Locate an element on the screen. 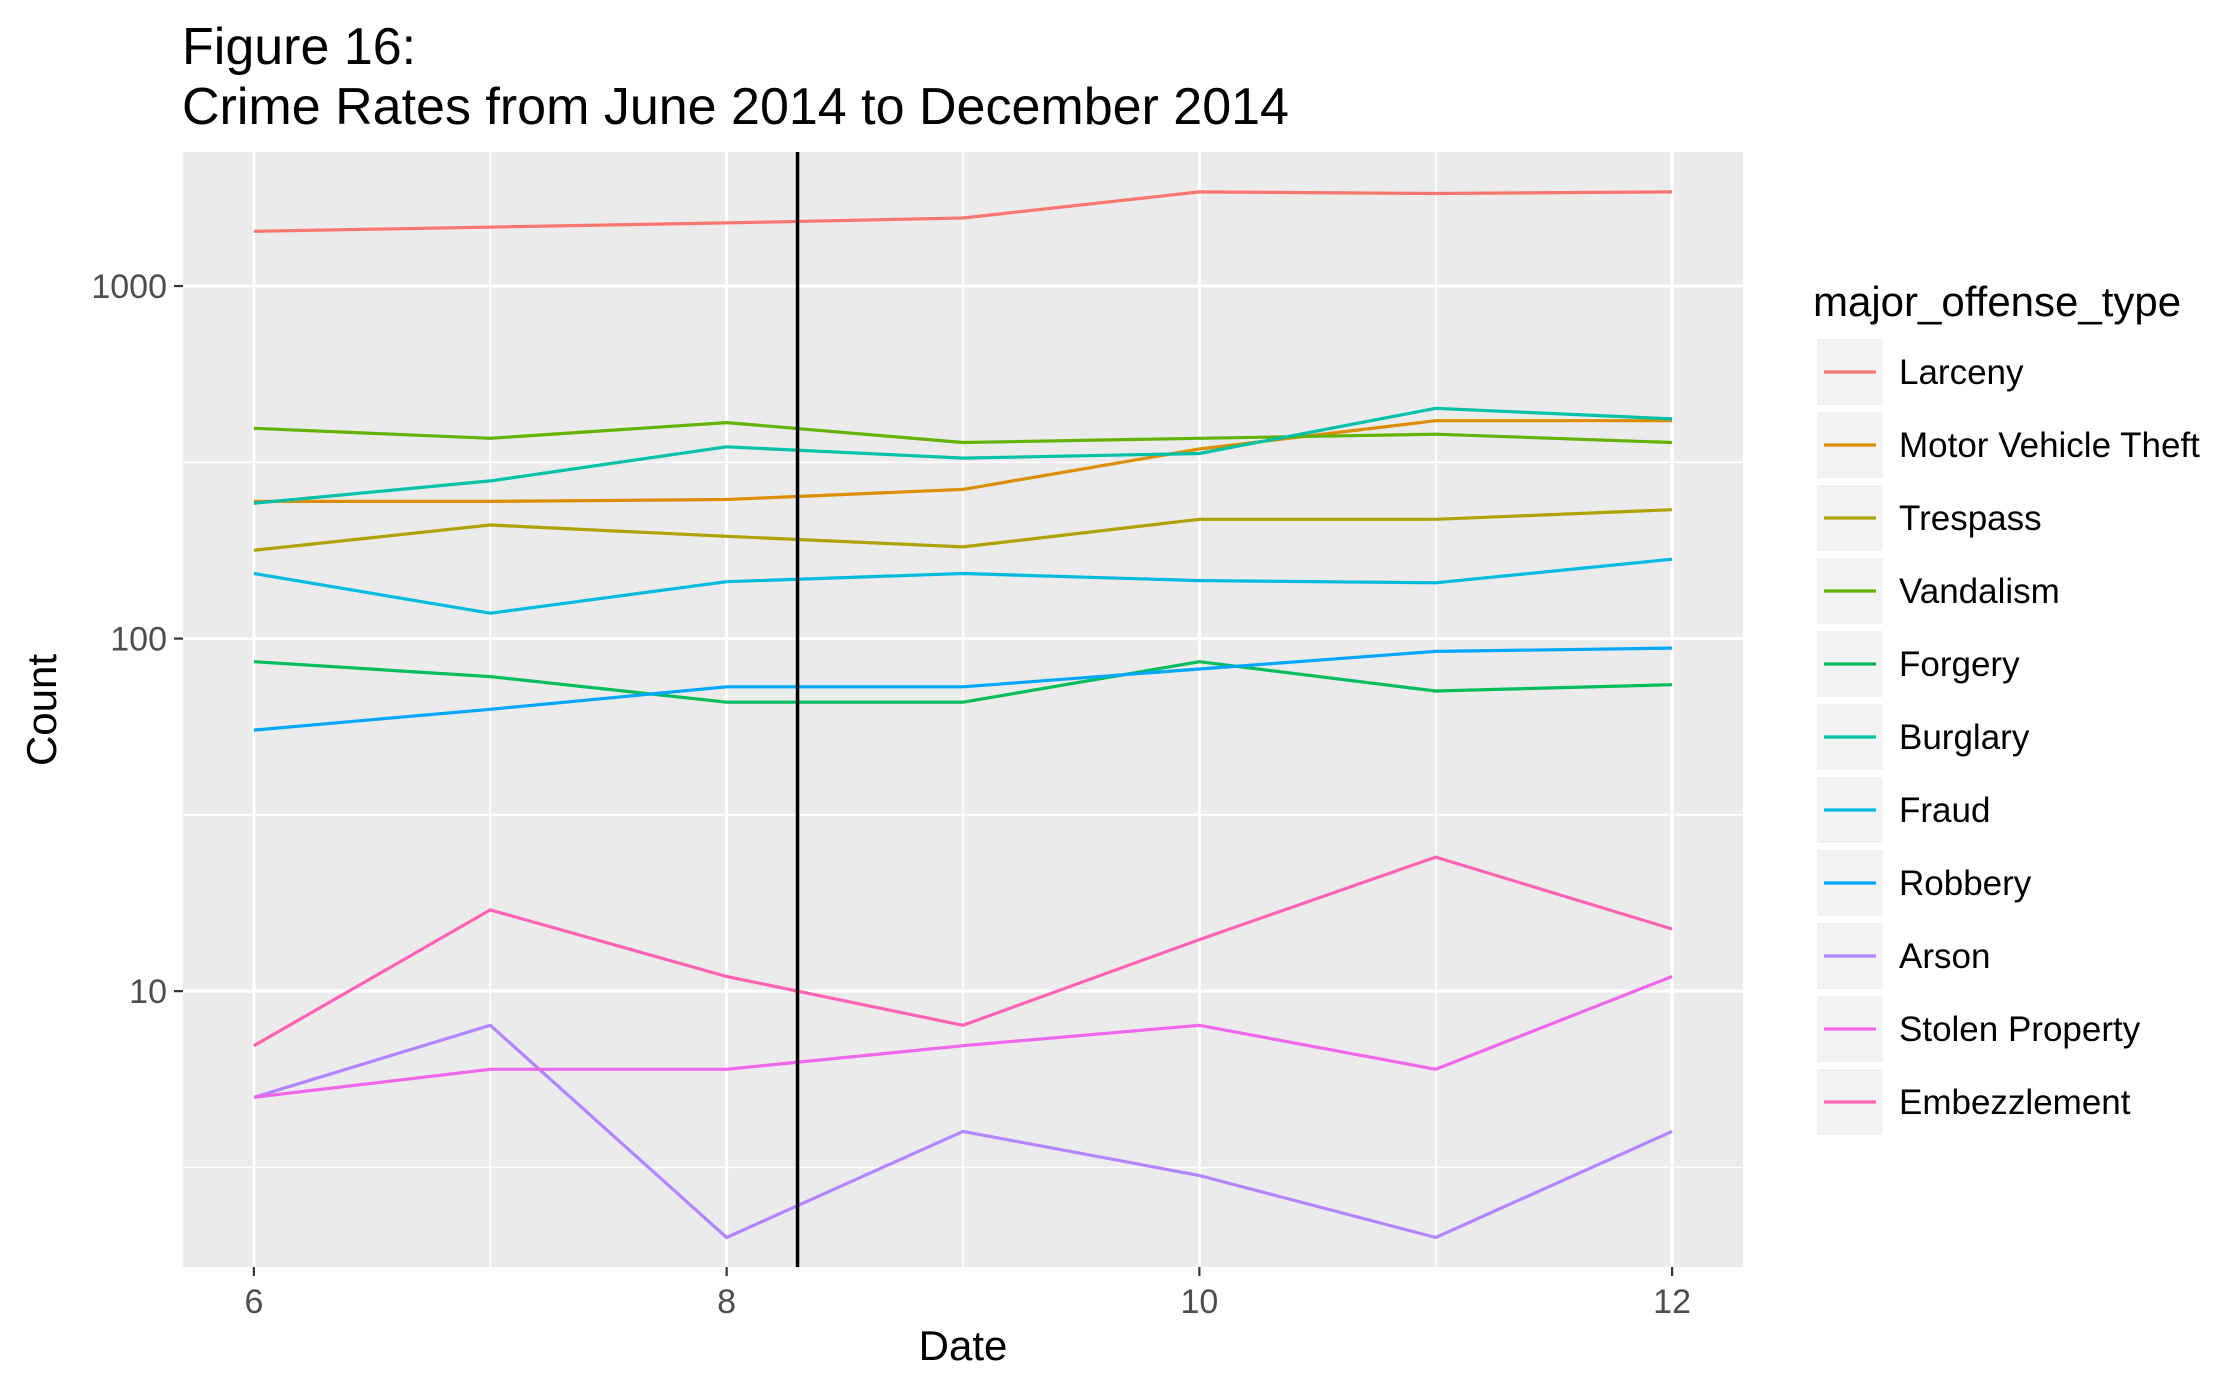  y-axis: 10 100 1000 is located at coordinates (137, 639).